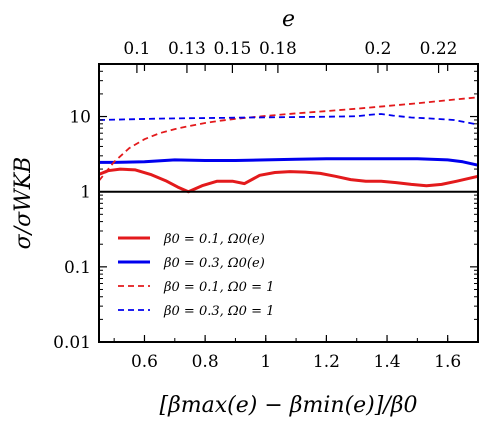 This screenshot has height=427, width=498. Describe the element at coordinates (85, 193) in the screenshot. I see `y-tick-label: 1` at that location.